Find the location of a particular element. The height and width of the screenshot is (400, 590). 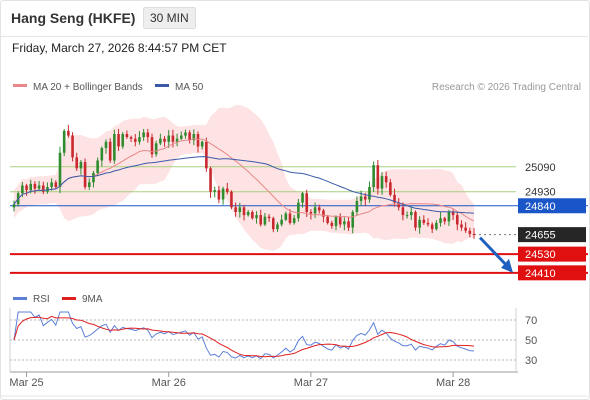

forecast-arrow-shaft is located at coordinates (494, 252).